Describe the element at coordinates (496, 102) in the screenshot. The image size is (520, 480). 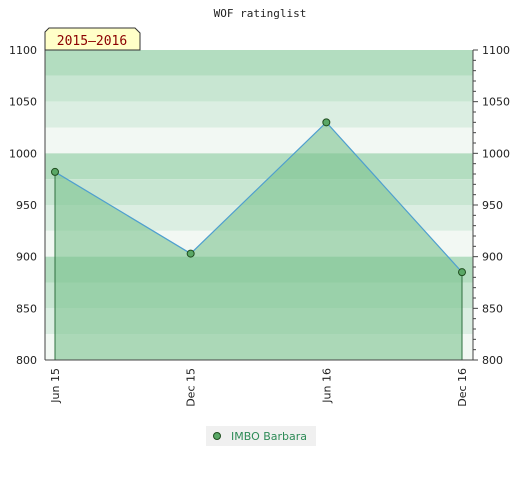
I see `y-tick-label-right: 1050` at that location.